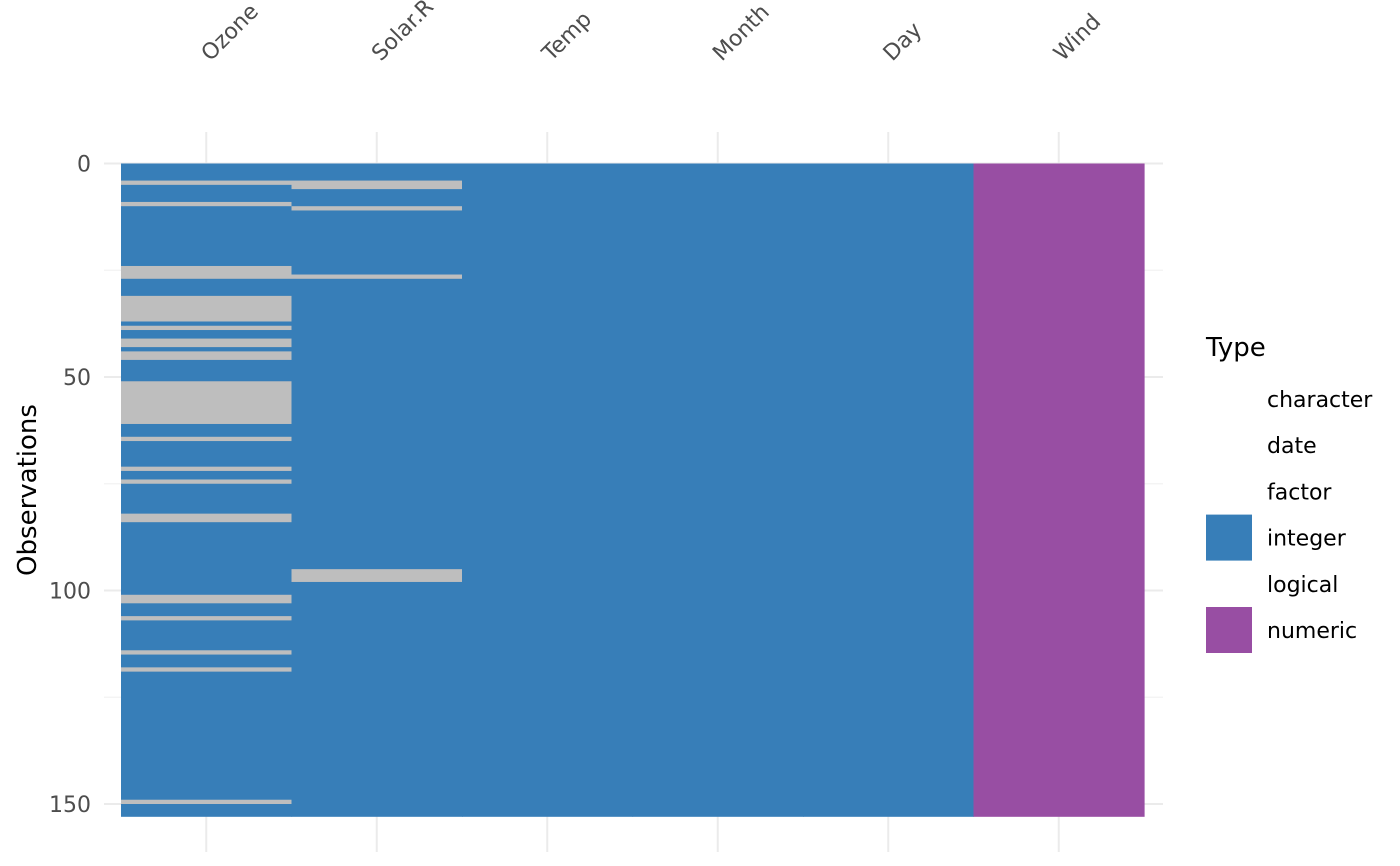  I want to click on legend-entry-integer: integer, so click(1276, 537).